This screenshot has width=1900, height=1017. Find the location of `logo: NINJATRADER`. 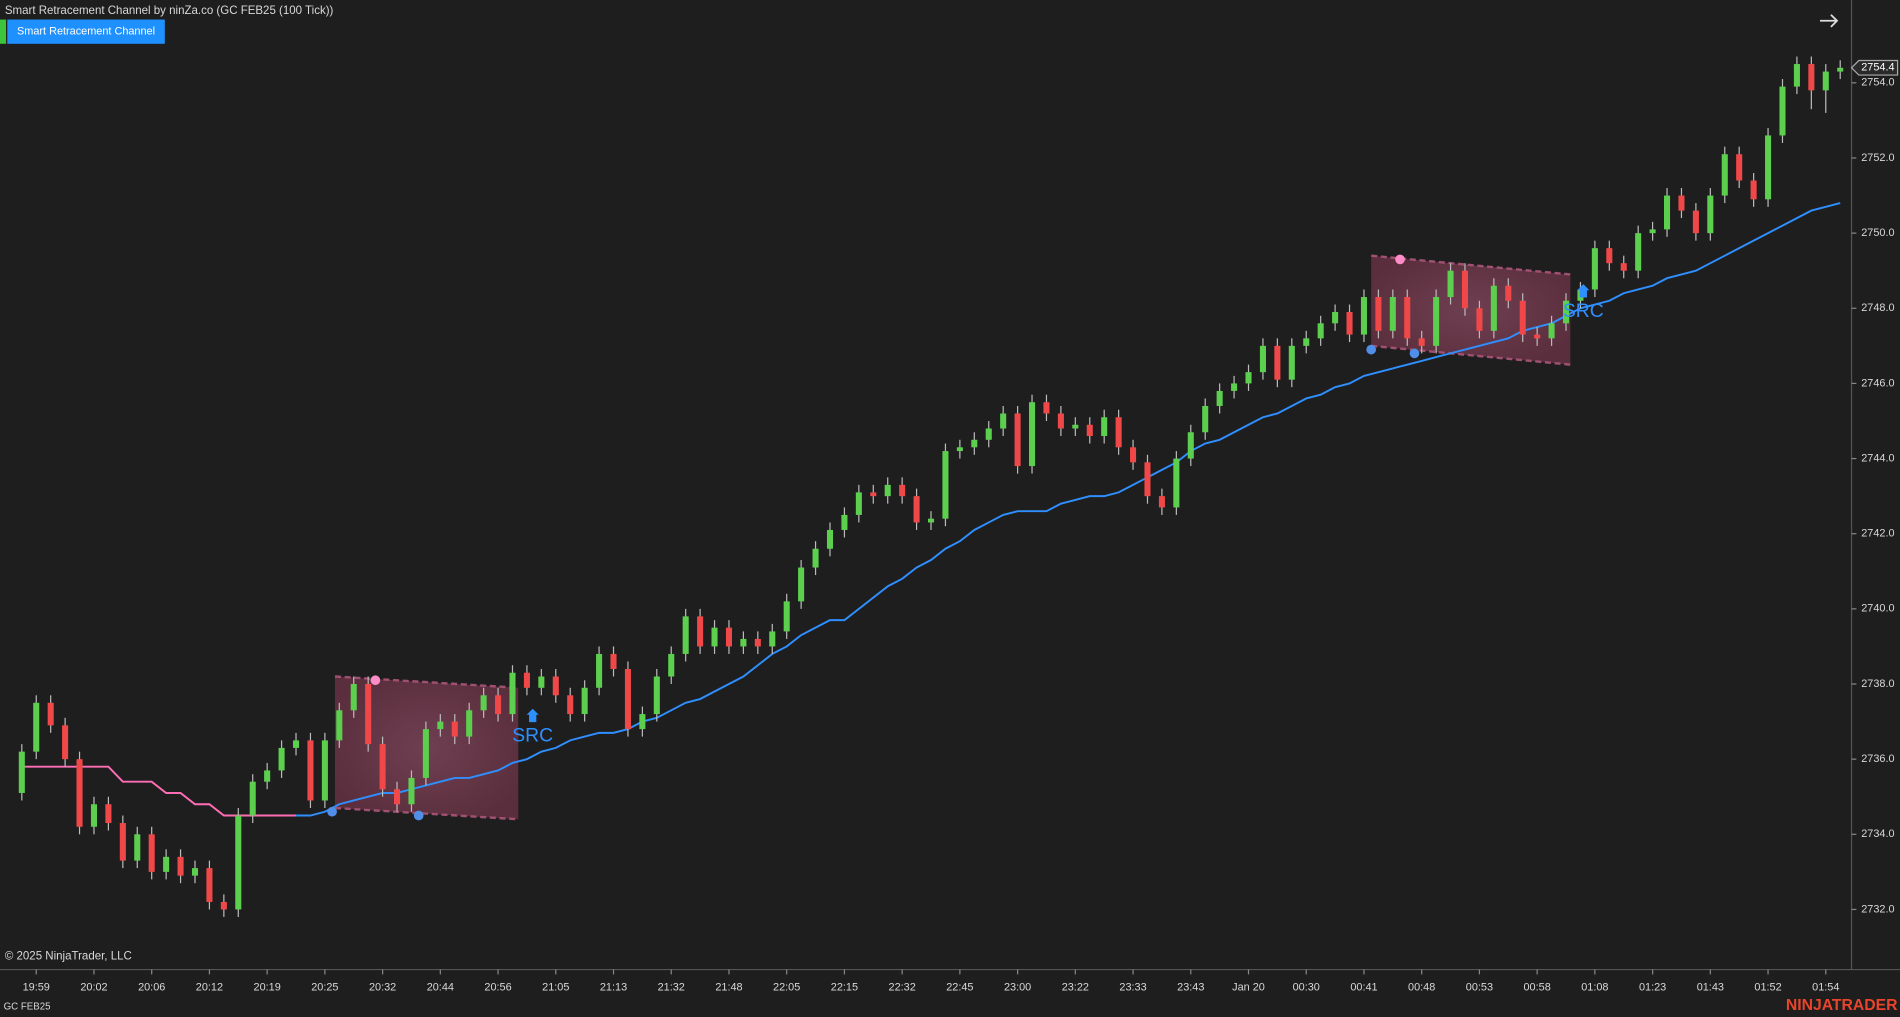

logo: NINJATRADER is located at coordinates (1842, 1005).